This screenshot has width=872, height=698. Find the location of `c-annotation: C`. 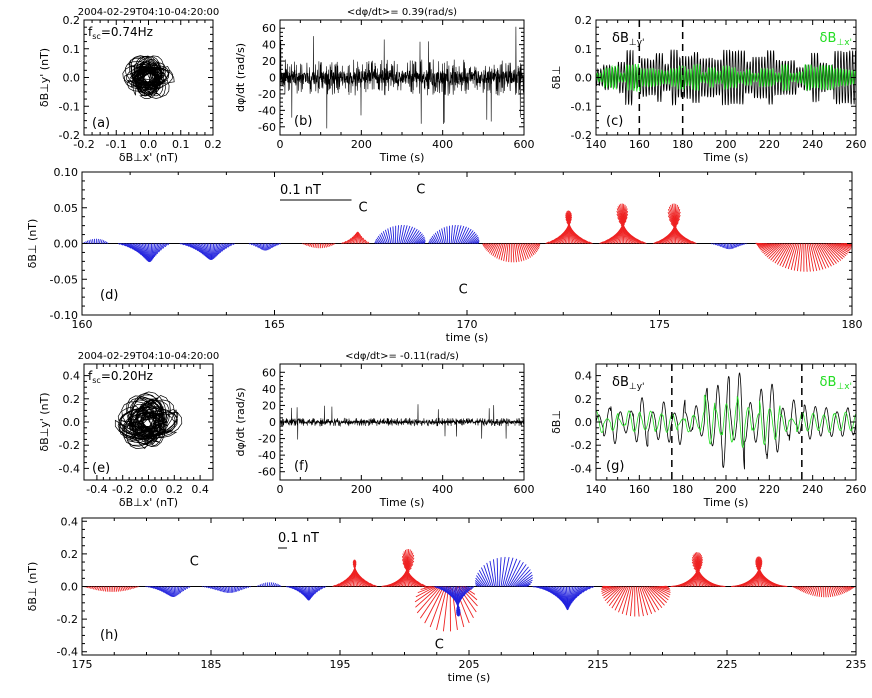

c-annotation: C is located at coordinates (420, 189).